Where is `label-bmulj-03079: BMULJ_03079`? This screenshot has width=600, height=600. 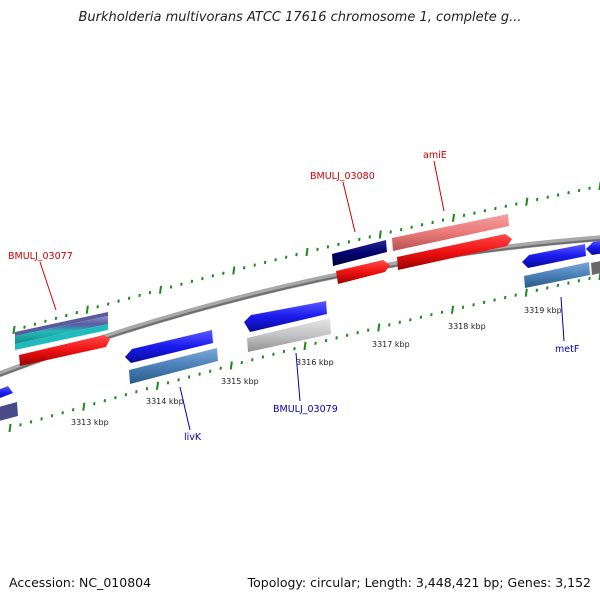 label-bmulj-03079: BMULJ_03079 is located at coordinates (305, 409).